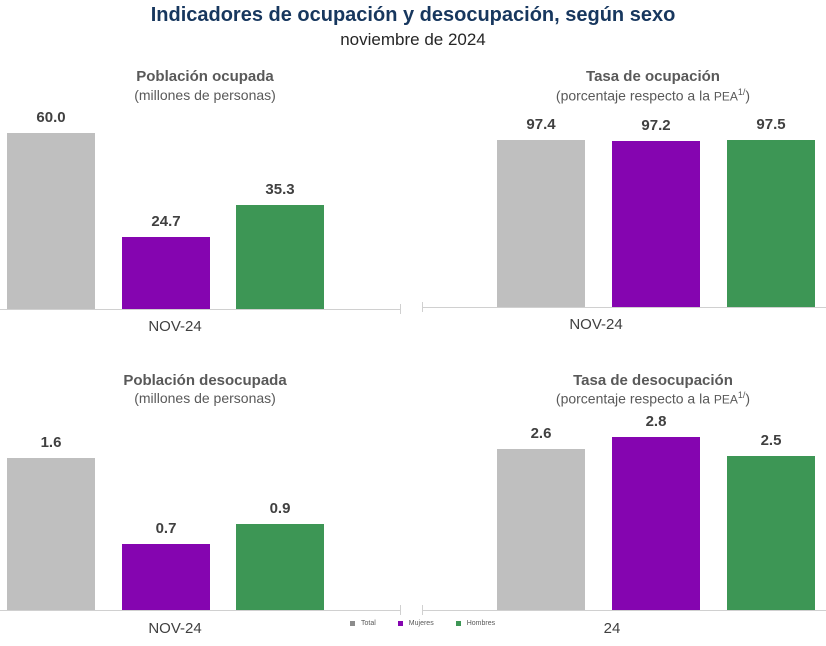 This screenshot has width=826, height=646. Describe the element at coordinates (541, 124) in the screenshot. I see `data-label: 97.4` at that location.